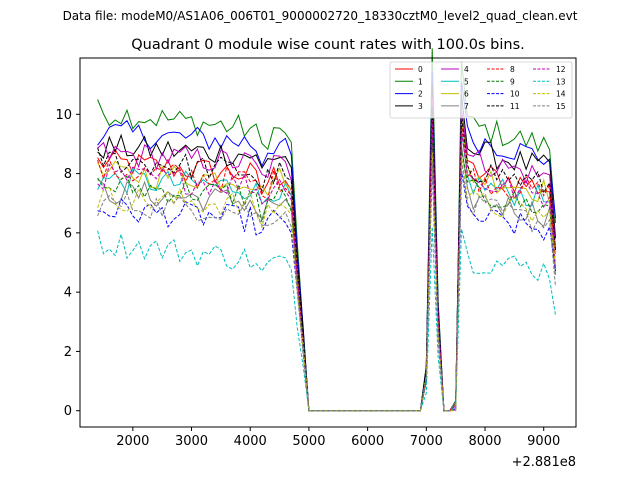 This screenshot has height=480, width=640. What do you see at coordinates (515, 106) in the screenshot?
I see `legend-label-11: 11` at bounding box center [515, 106].